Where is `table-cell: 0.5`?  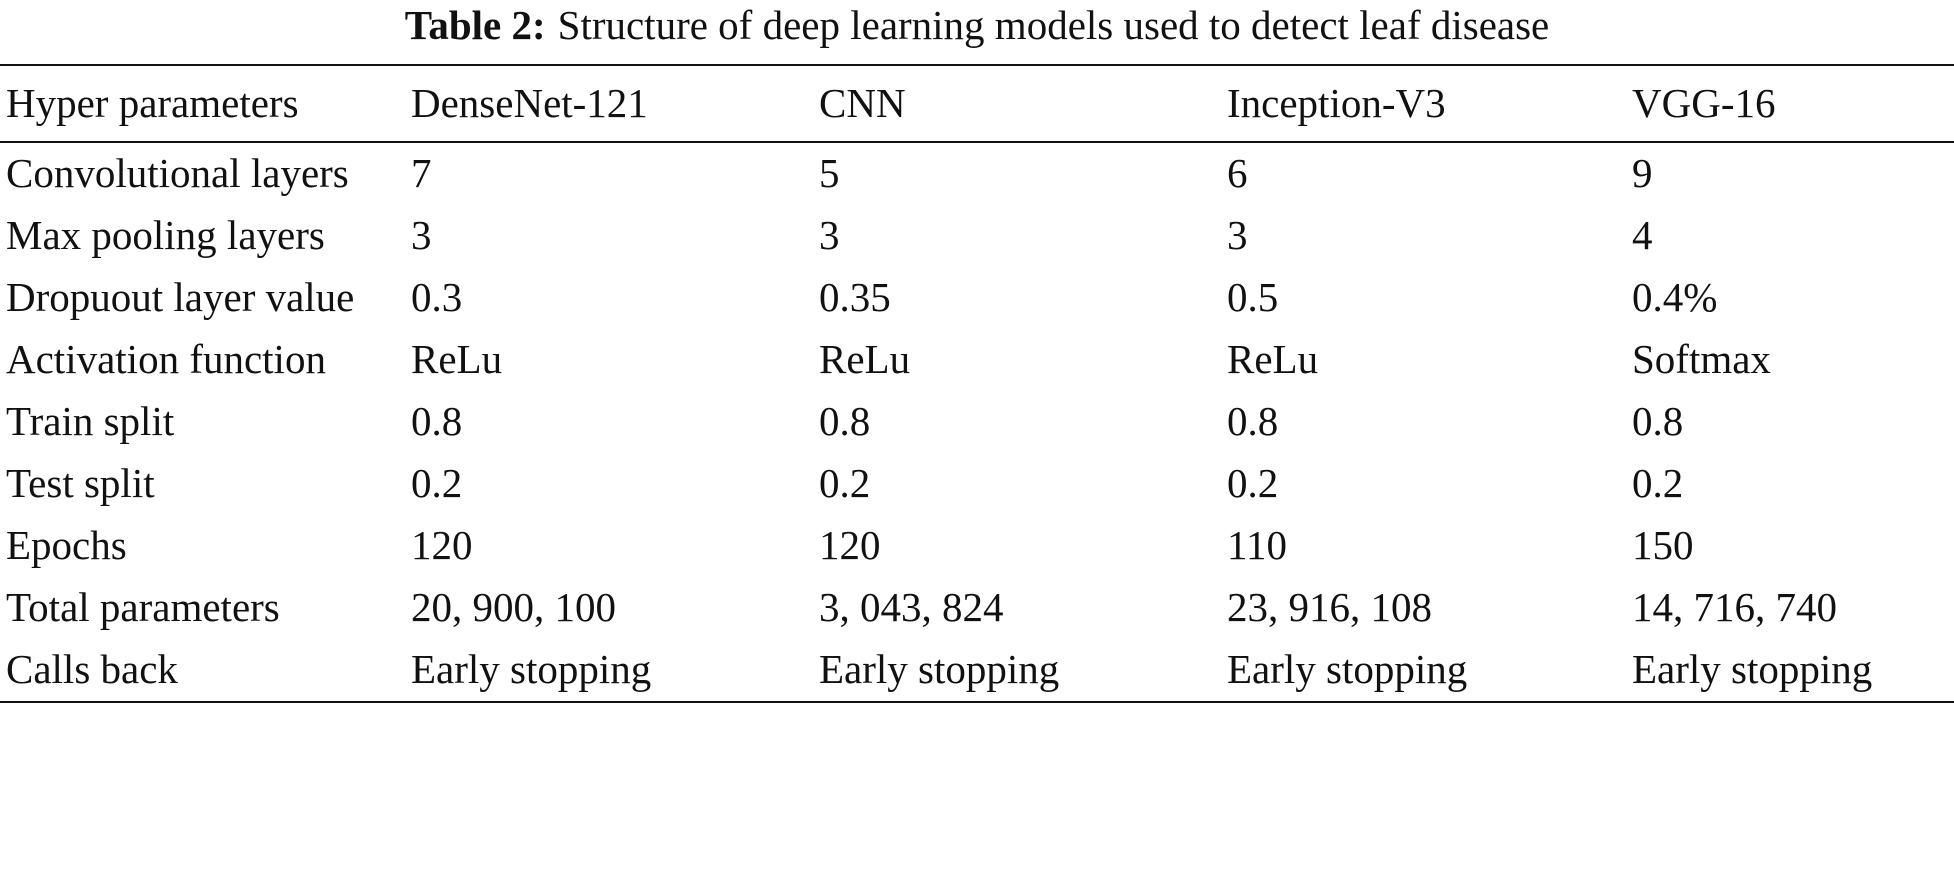
table-cell: 0.5 is located at coordinates (1253, 297).